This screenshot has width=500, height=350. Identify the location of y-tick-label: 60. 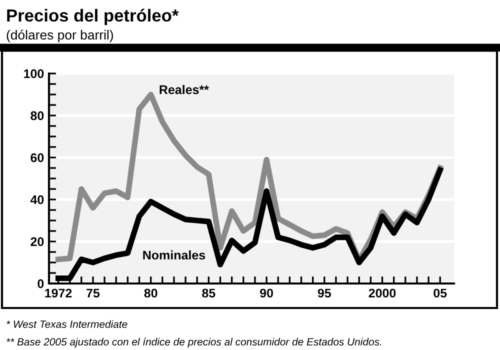
(37, 157).